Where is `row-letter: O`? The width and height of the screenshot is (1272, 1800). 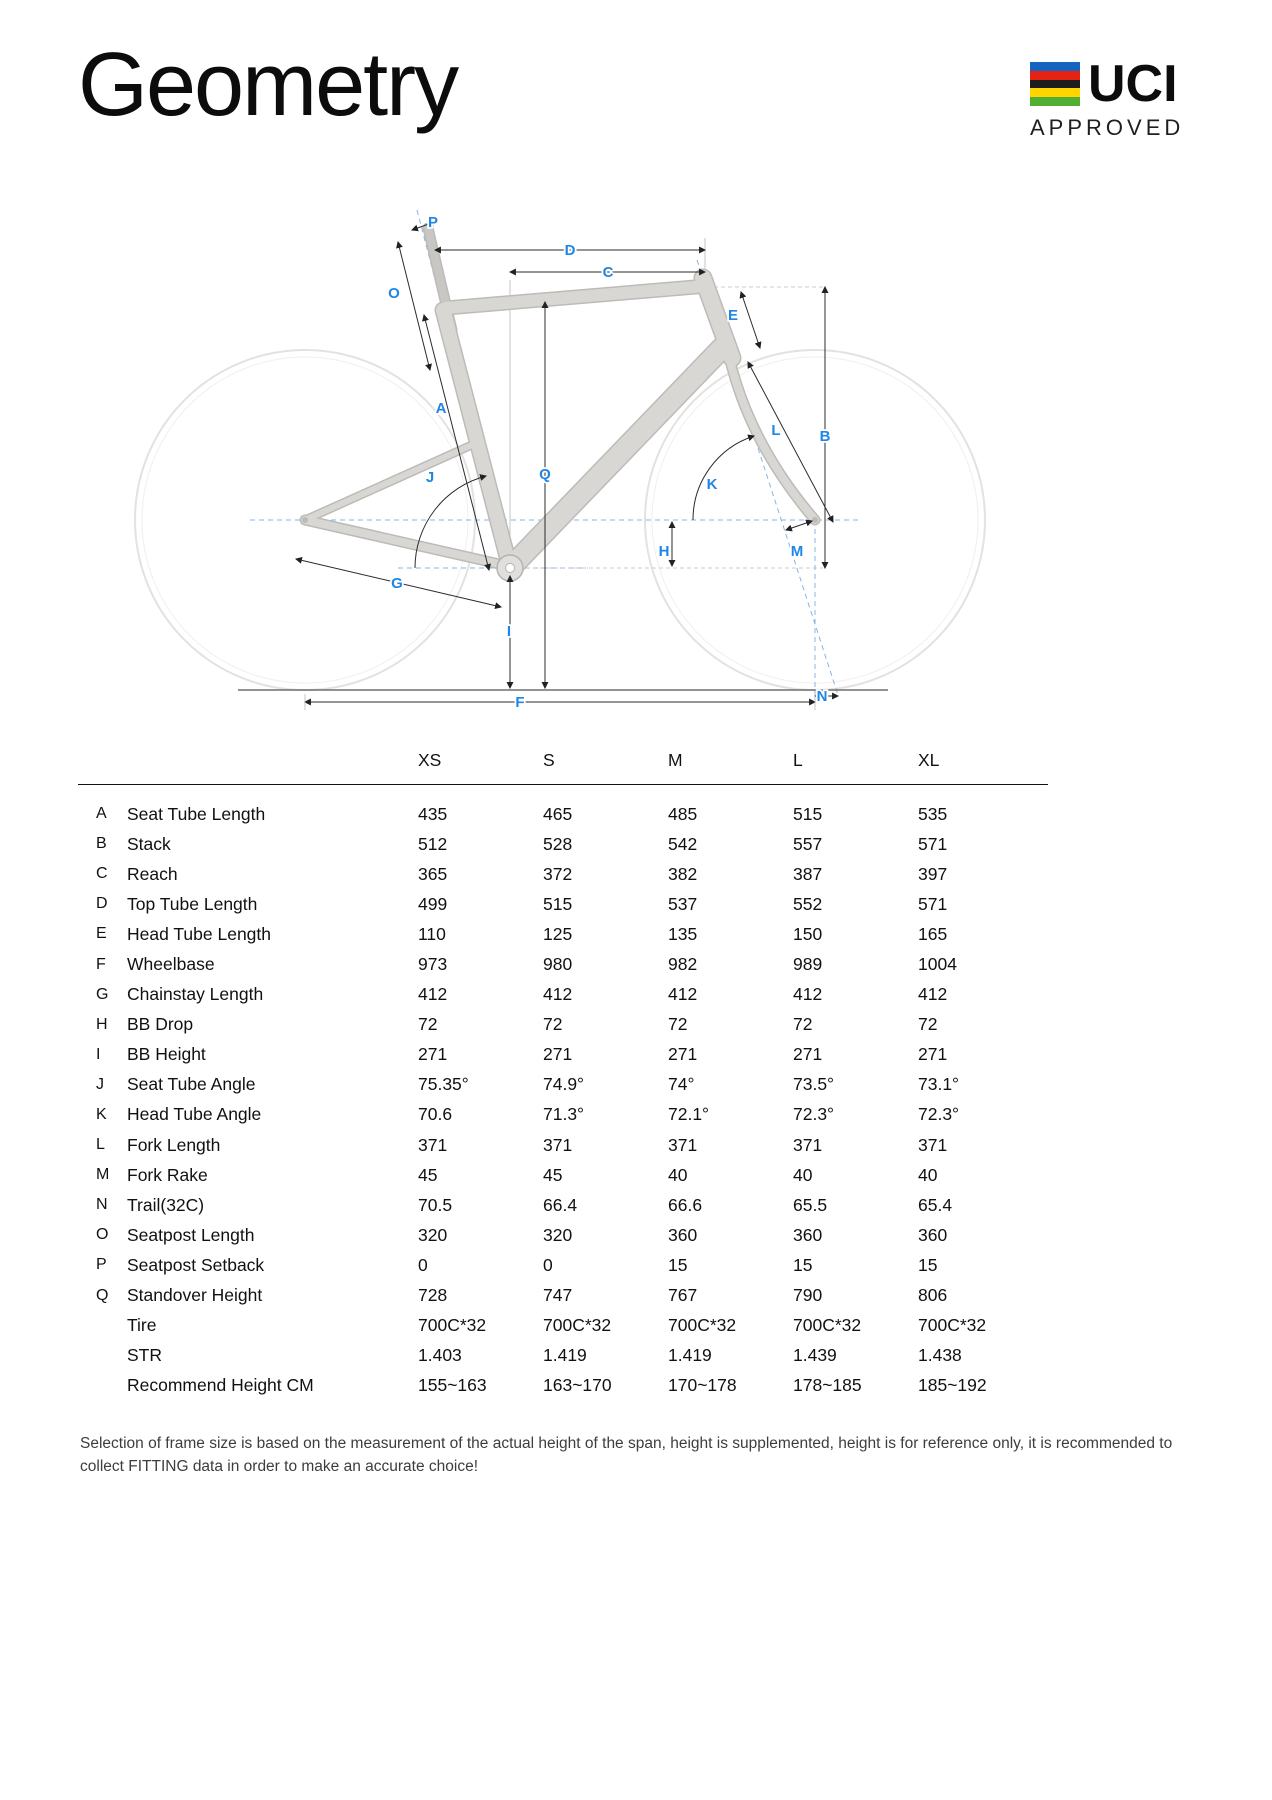
row-letter: O is located at coordinates (102, 1235).